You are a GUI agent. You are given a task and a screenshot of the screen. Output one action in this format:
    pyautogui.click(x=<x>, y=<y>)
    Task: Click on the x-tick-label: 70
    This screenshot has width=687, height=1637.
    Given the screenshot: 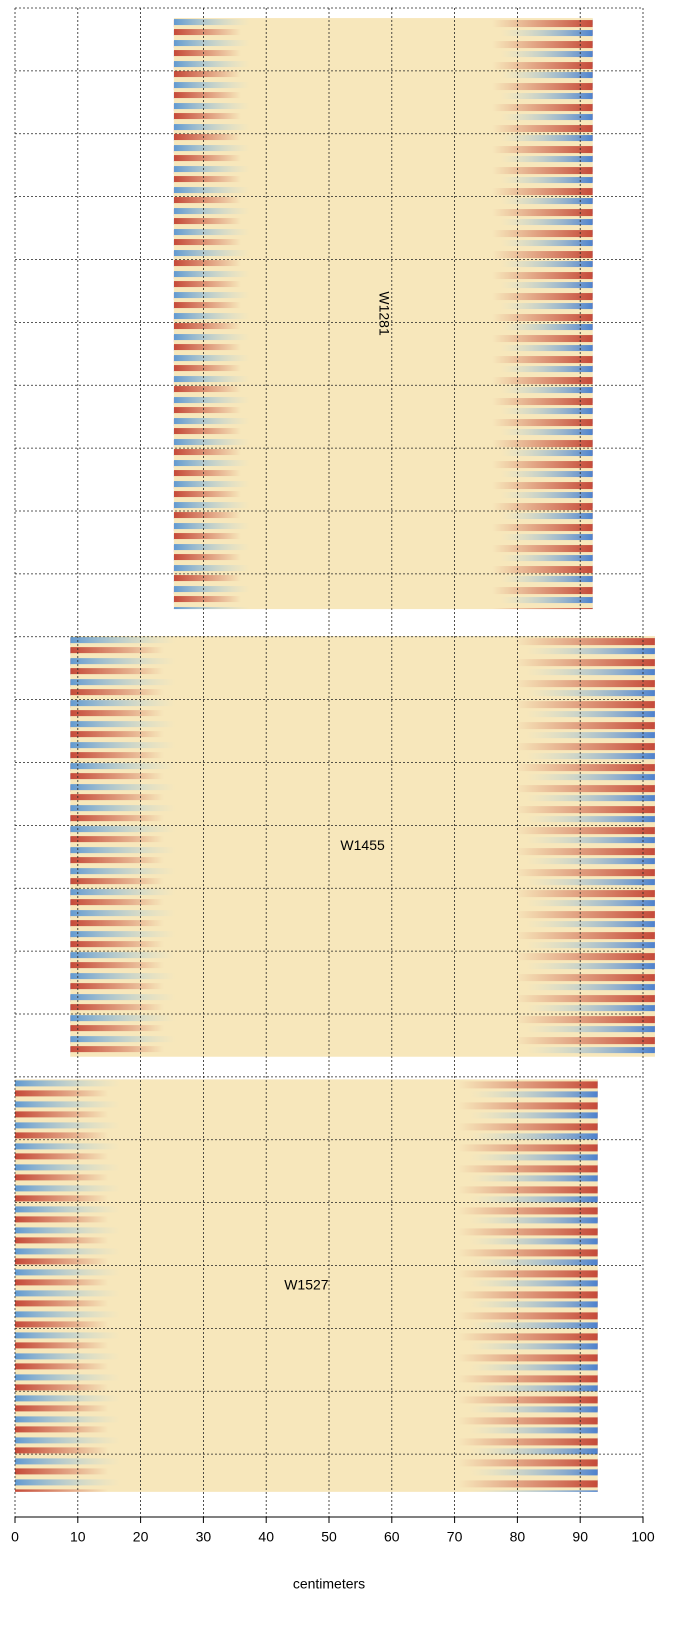 What is the action you would take?
    pyautogui.click(x=455, y=1537)
    